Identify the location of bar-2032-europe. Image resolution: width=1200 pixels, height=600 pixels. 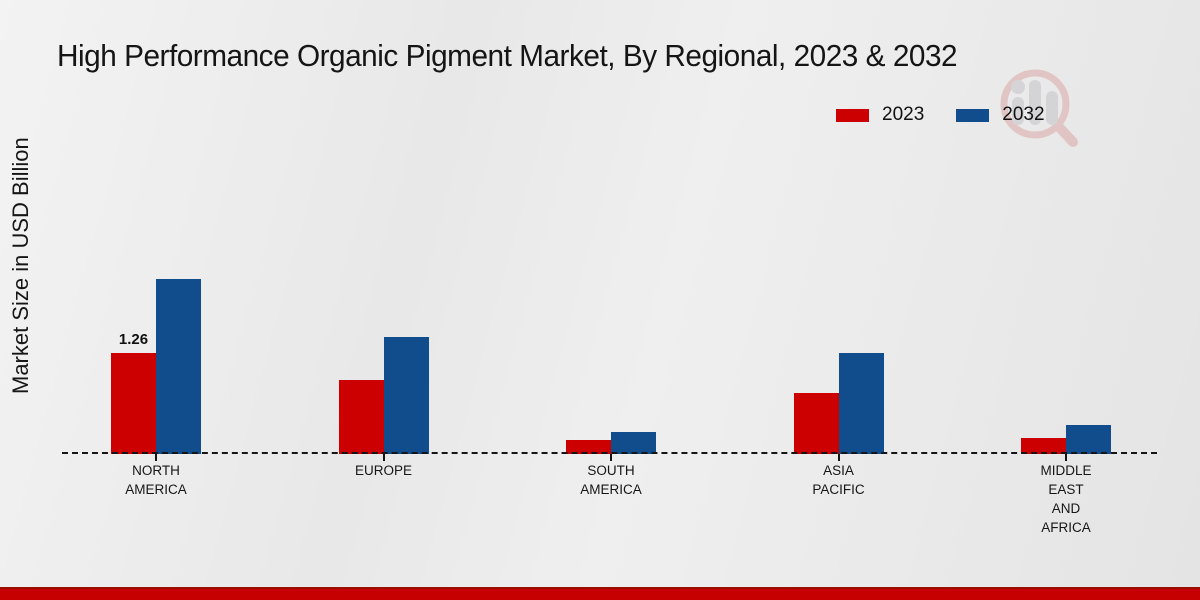
(406, 395).